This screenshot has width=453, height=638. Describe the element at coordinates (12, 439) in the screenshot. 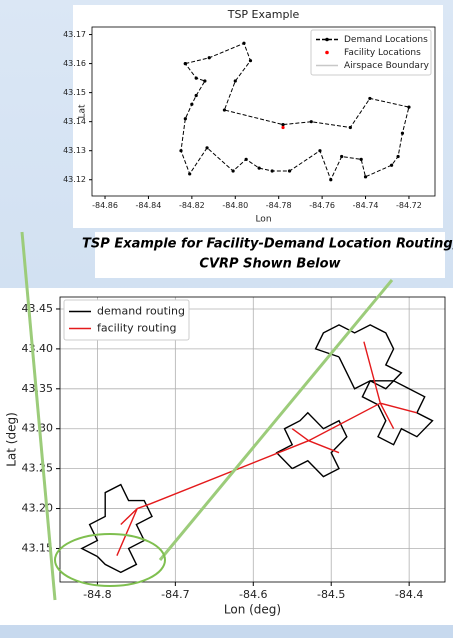

I see `y-axis-label: Lat (deg)` at that location.